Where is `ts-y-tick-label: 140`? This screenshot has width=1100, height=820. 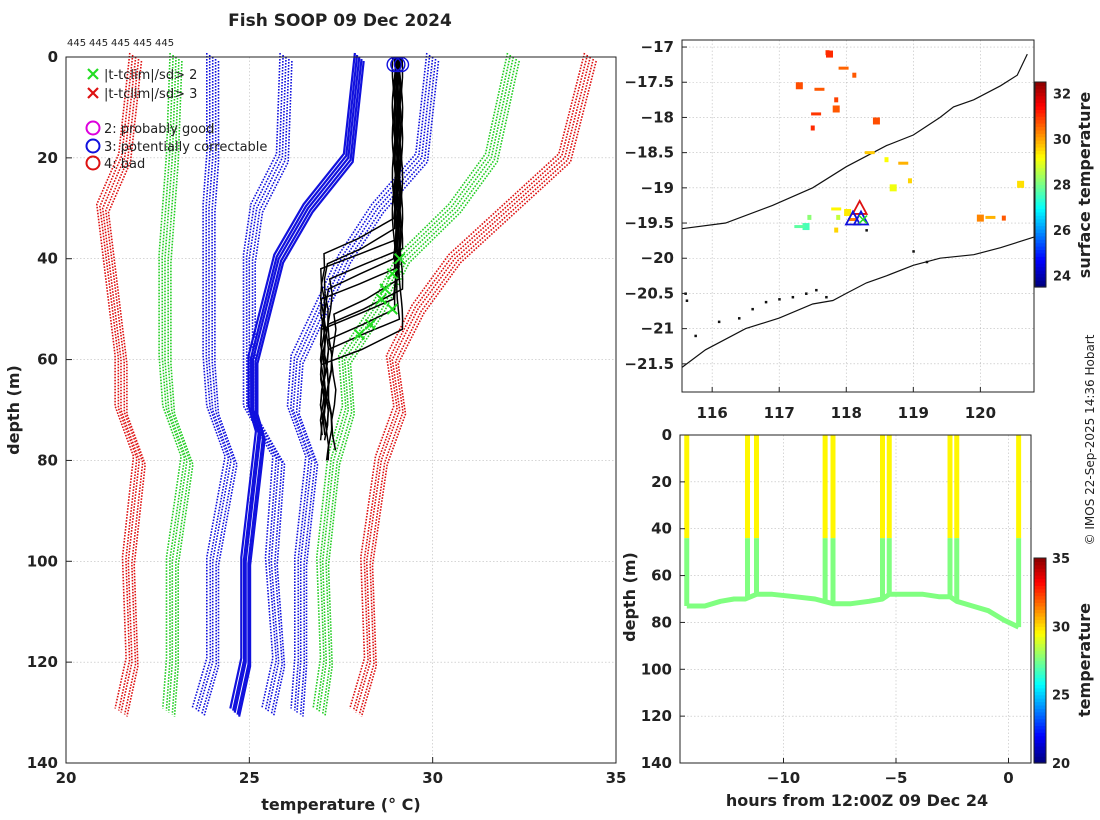 ts-y-tick-label: 140 is located at coordinates (656, 763).